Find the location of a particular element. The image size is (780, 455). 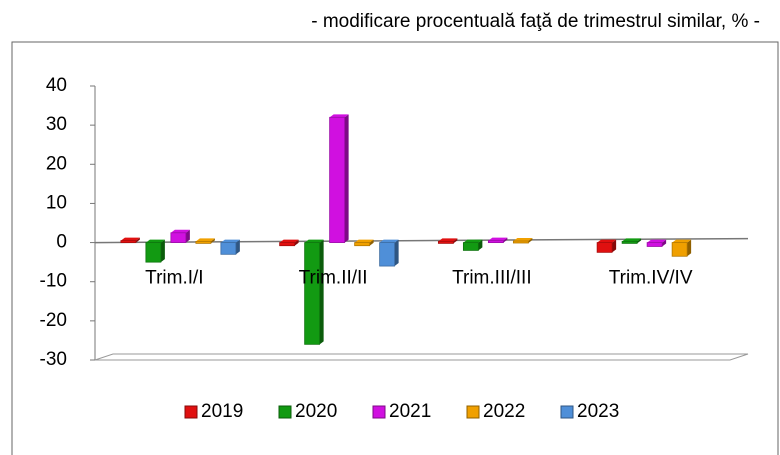

y-tick-label: 20 is located at coordinates (56, 163).